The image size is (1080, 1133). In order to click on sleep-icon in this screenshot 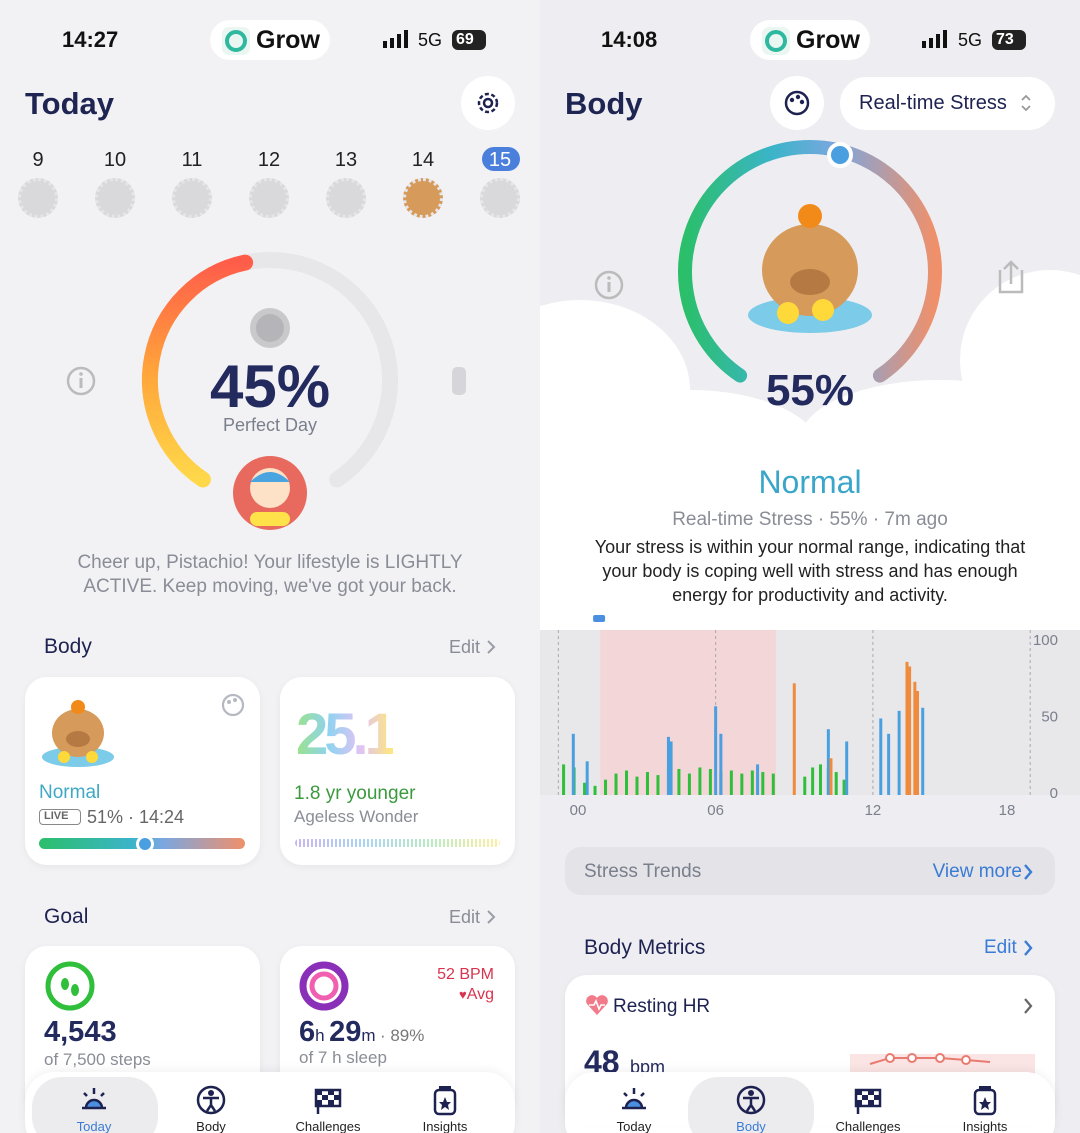, I will do `click(599, 618)`.